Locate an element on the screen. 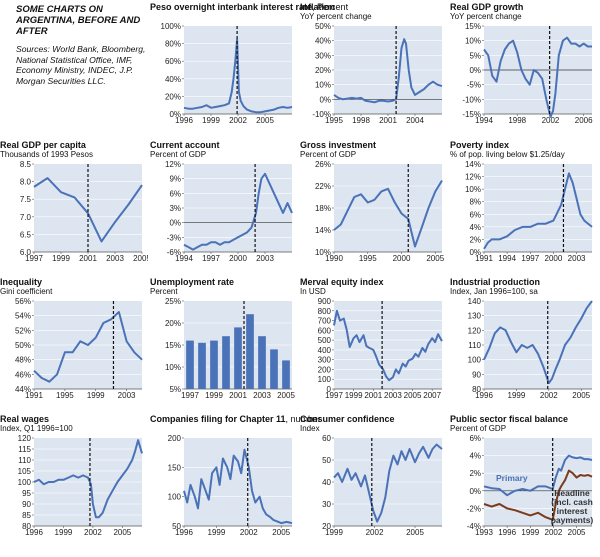 This screenshot has height=557, width=600. y-tick-label: 500 is located at coordinates (325, 340).